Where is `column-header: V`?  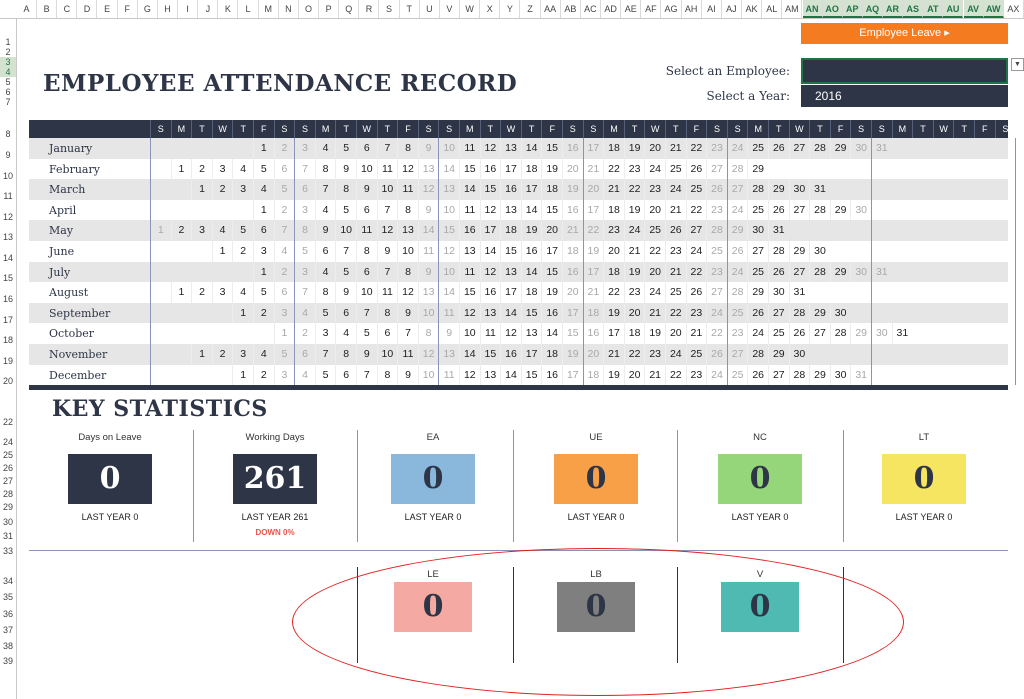 column-header: V is located at coordinates (450, 9).